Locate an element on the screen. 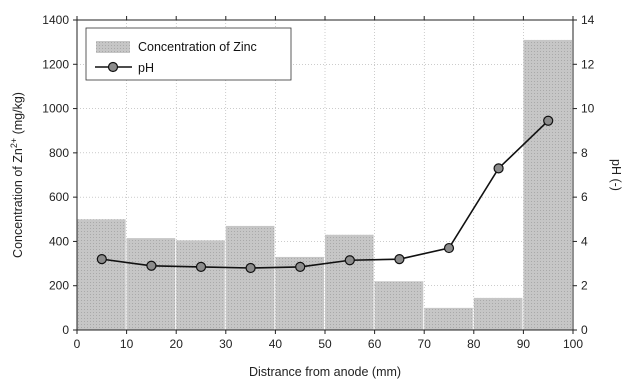 The width and height of the screenshot is (625, 382). x-tick-label: 90 is located at coordinates (524, 344).